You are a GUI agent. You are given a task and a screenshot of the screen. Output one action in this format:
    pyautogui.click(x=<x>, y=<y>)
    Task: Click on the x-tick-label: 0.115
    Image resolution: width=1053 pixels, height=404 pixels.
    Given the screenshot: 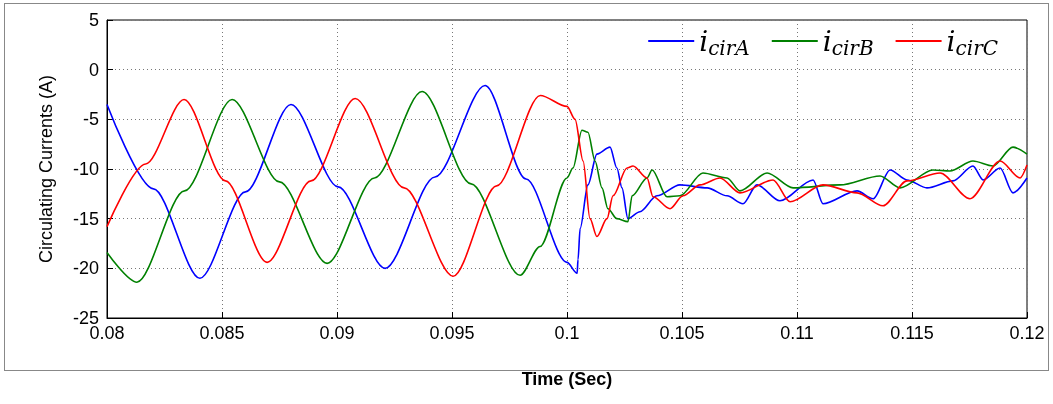 What is the action you would take?
    pyautogui.click(x=912, y=333)
    